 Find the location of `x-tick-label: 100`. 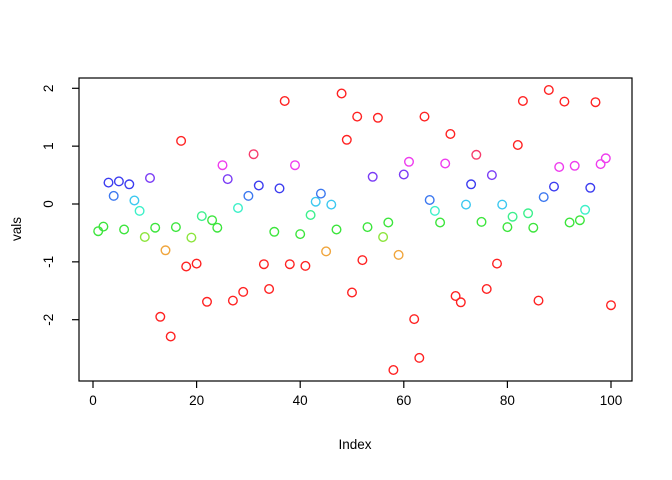

x-tick-label: 100 is located at coordinates (611, 400).